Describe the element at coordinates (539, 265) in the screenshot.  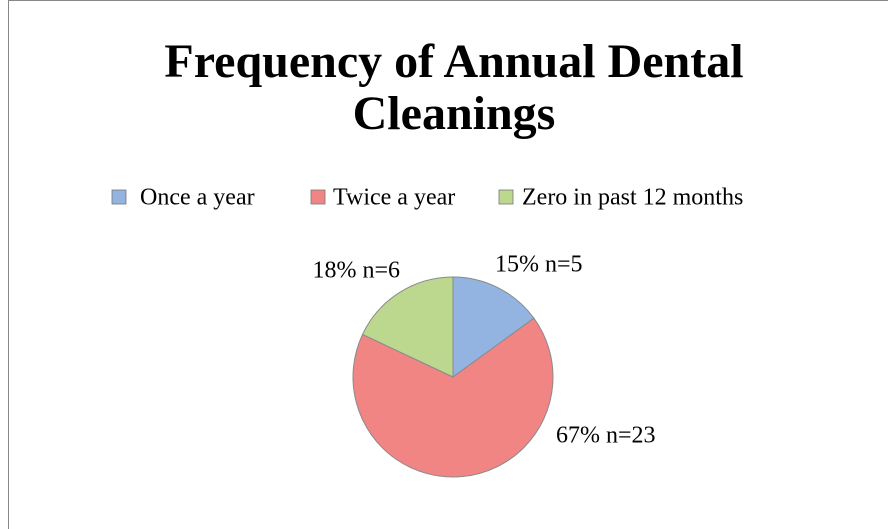
I see `data-label: 15% n=5` at that location.